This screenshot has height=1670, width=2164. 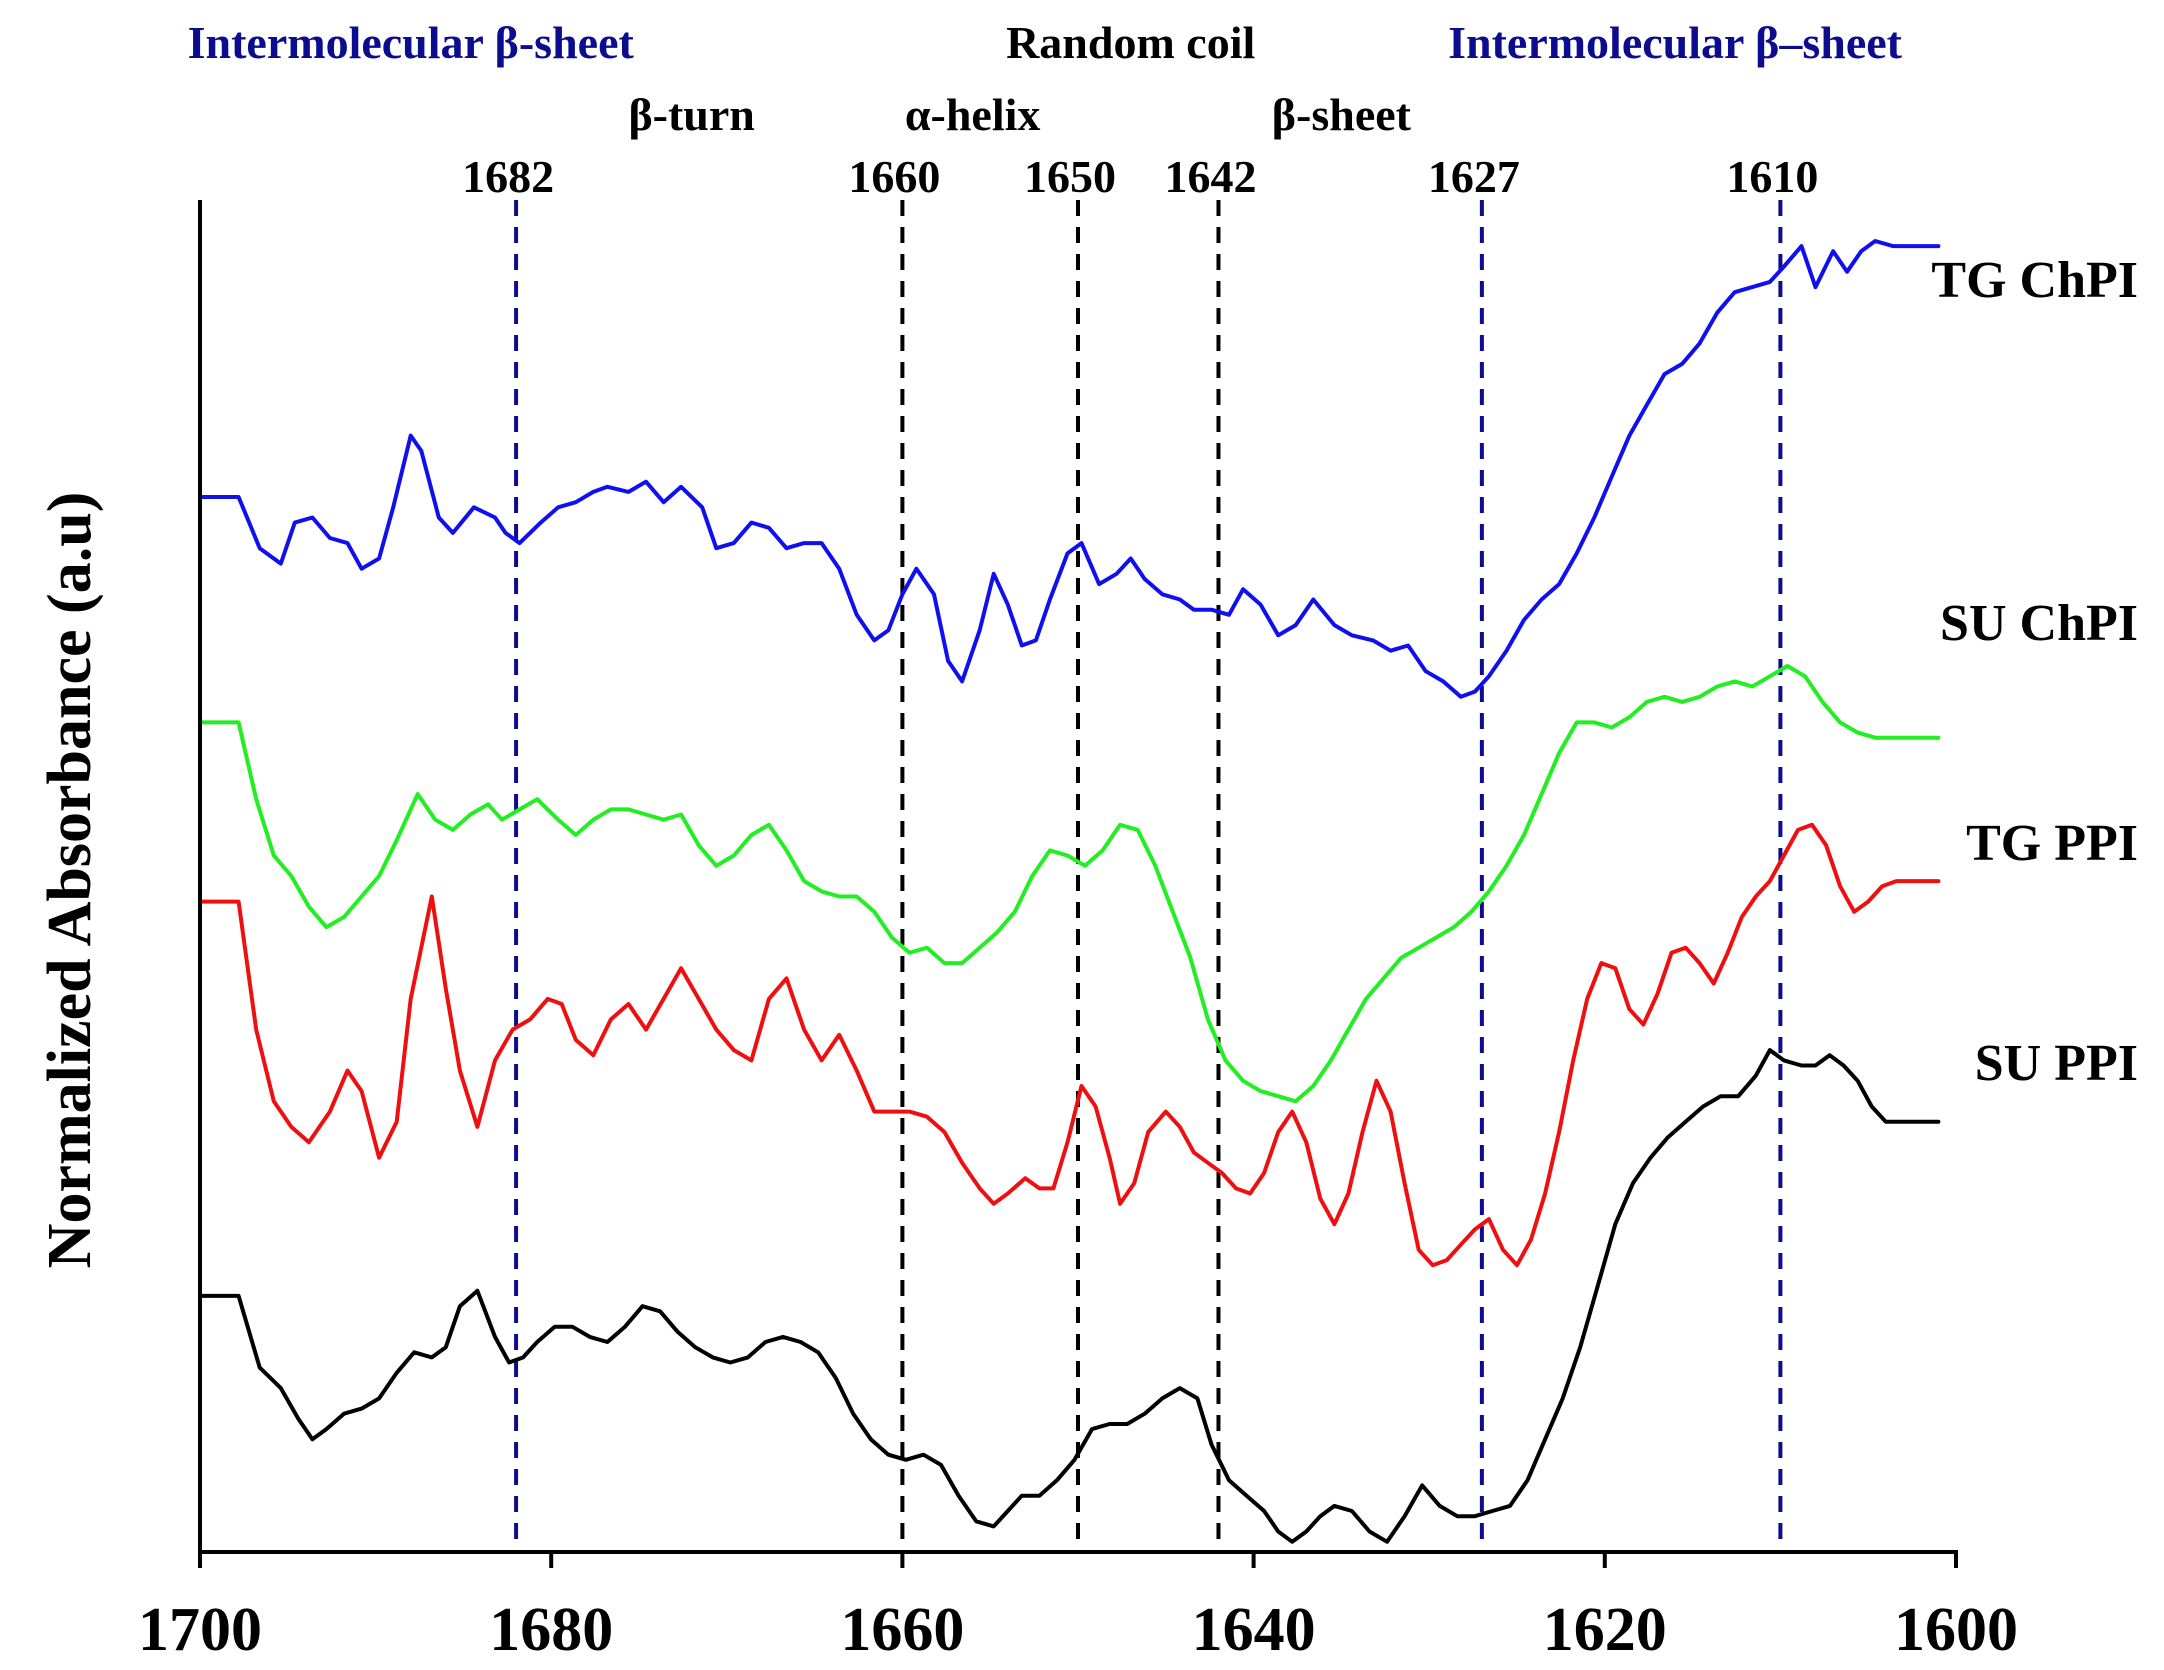 What do you see at coordinates (200, 1630) in the screenshot?
I see `x-tick-label-1700: 1700` at bounding box center [200, 1630].